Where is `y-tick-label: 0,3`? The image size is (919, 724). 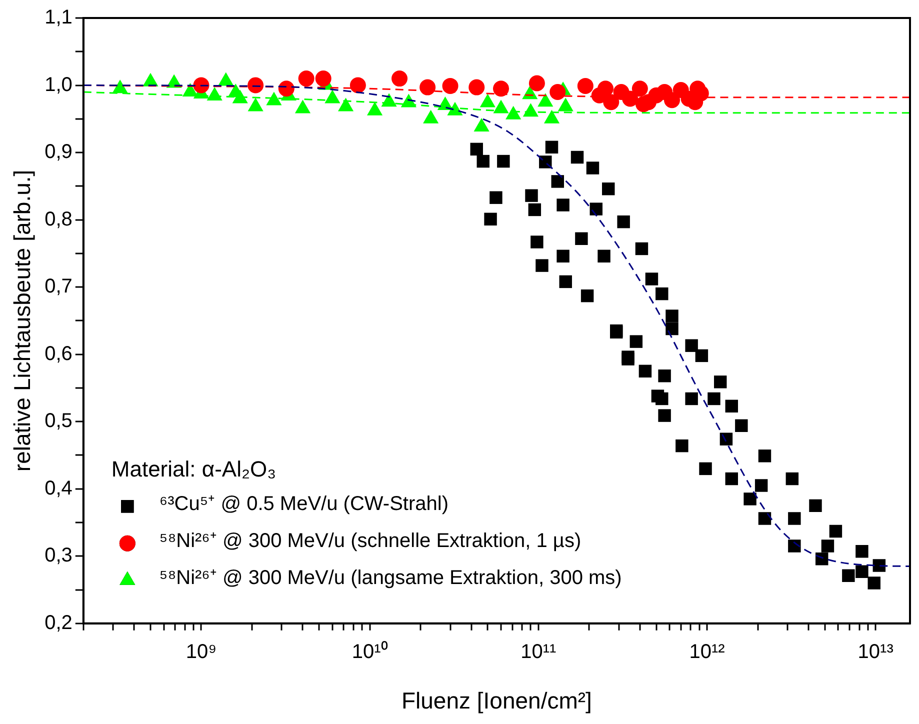
y-tick-label: 0,3 is located at coordinates (58, 555).